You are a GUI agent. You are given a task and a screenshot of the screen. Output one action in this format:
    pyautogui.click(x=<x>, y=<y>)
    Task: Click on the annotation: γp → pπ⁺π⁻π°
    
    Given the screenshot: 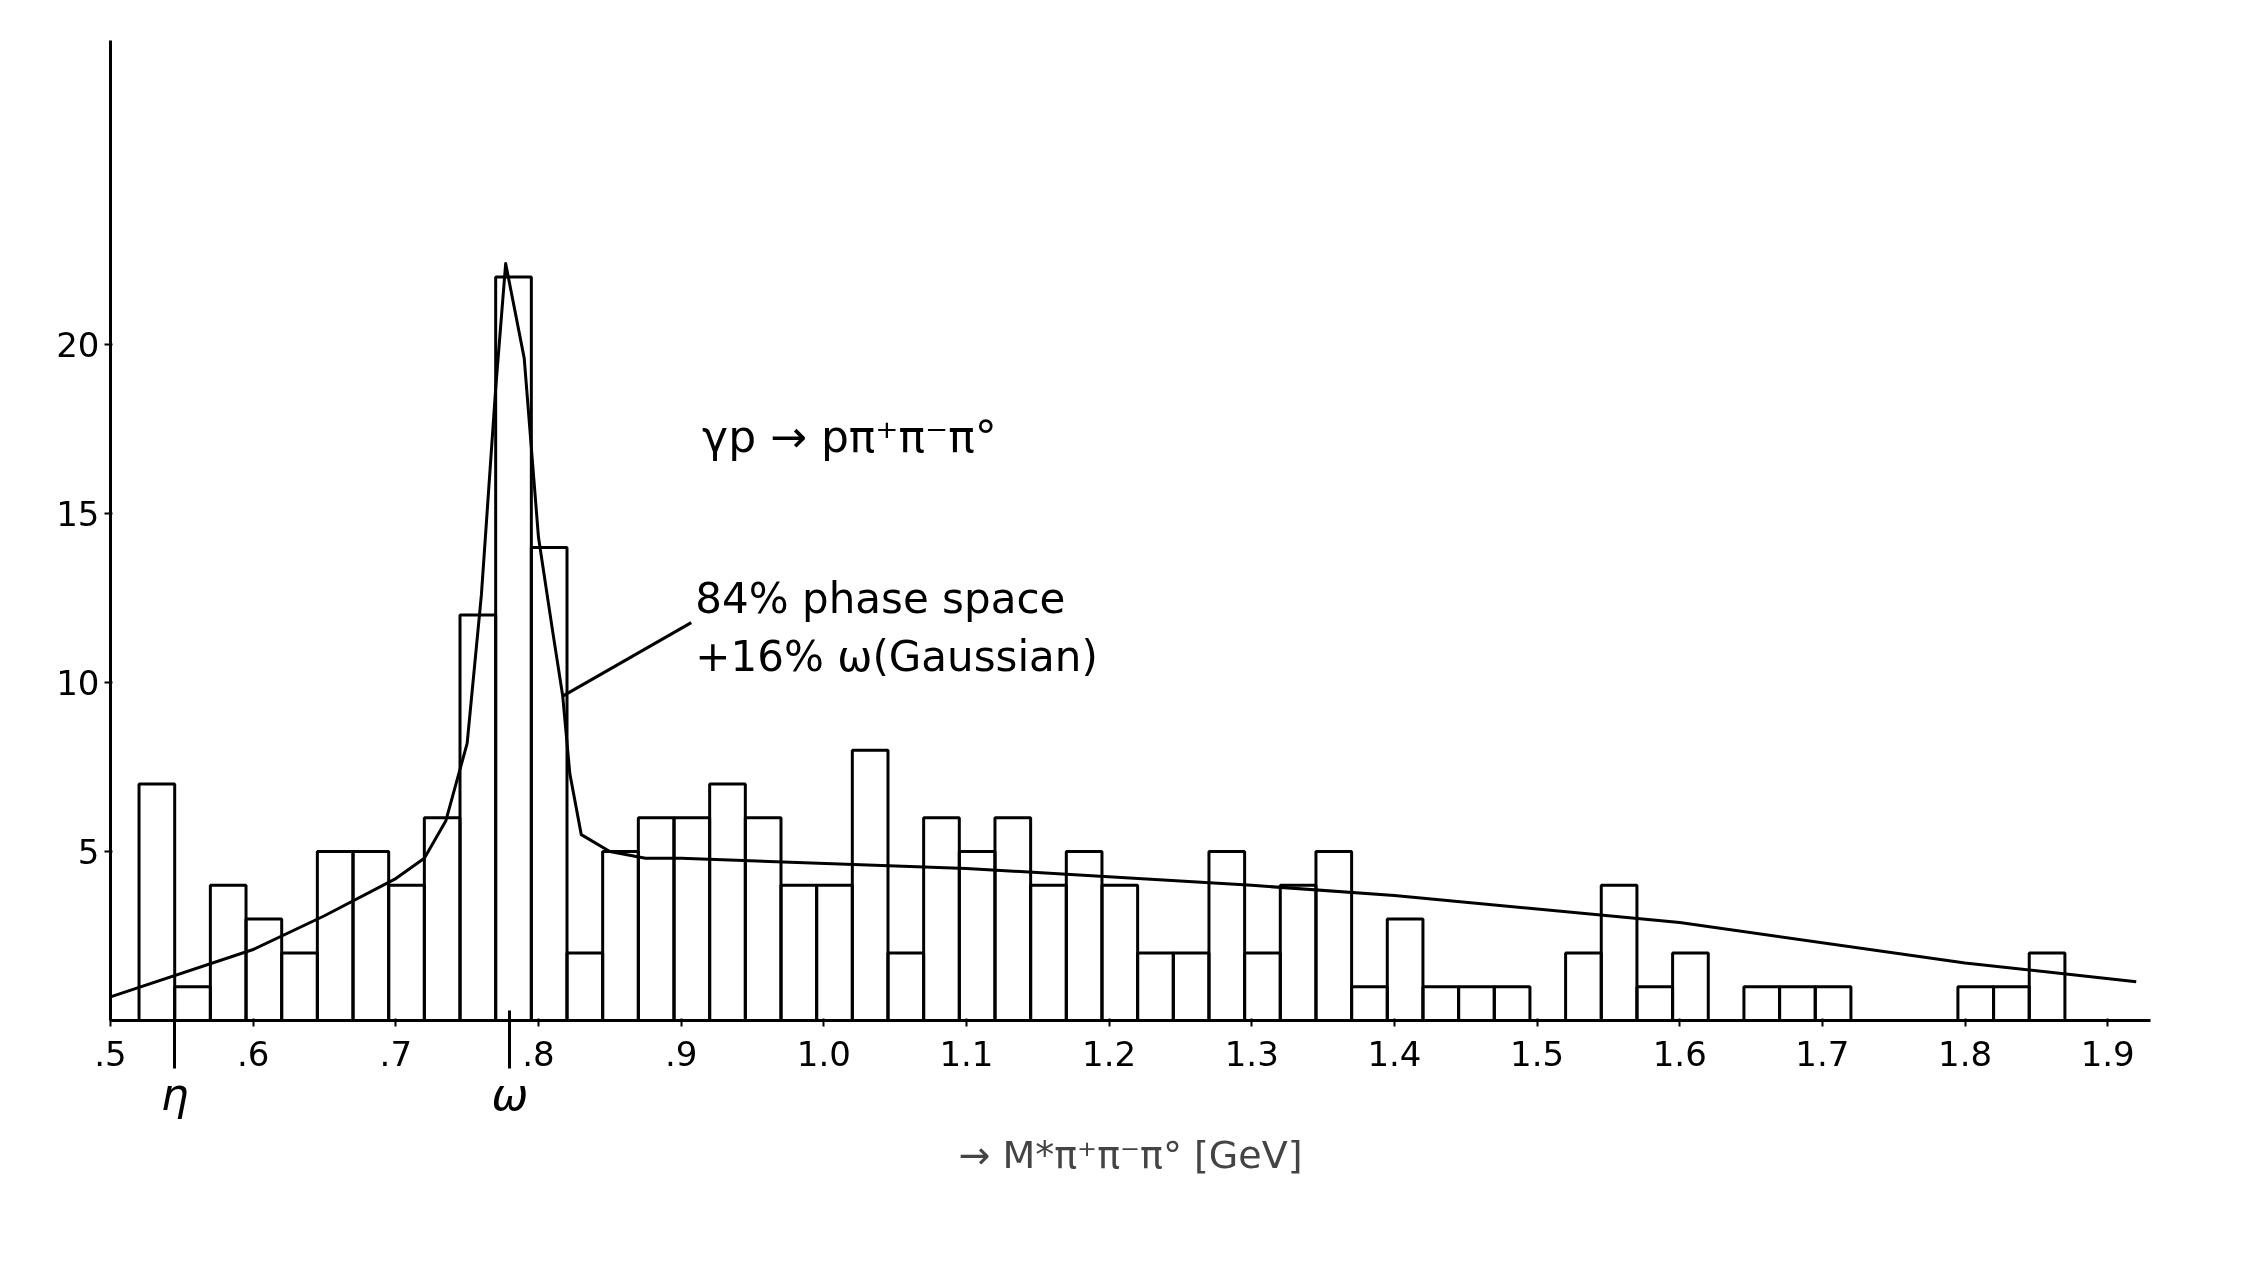 What is the action you would take?
    pyautogui.click(x=849, y=436)
    